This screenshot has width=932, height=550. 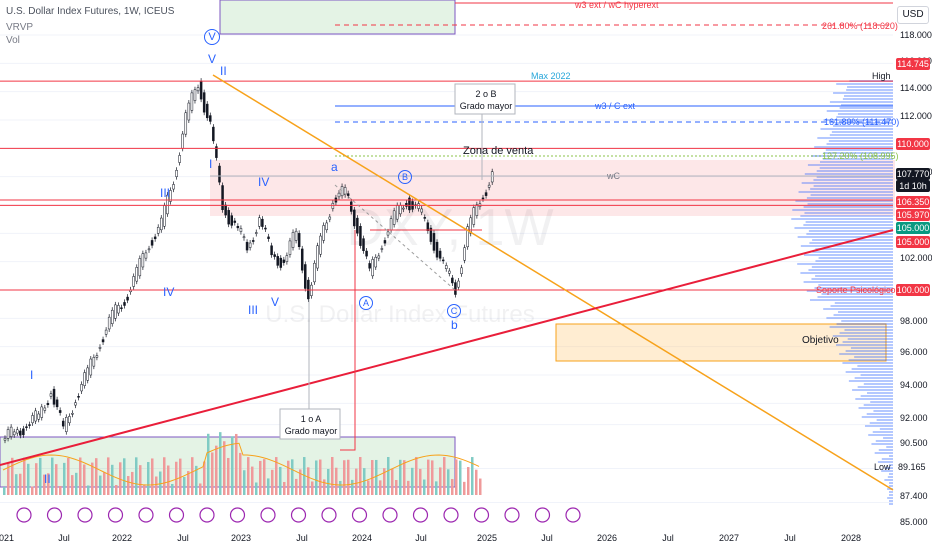 I want to click on y-tick-label: 90.500, so click(x=914, y=443).